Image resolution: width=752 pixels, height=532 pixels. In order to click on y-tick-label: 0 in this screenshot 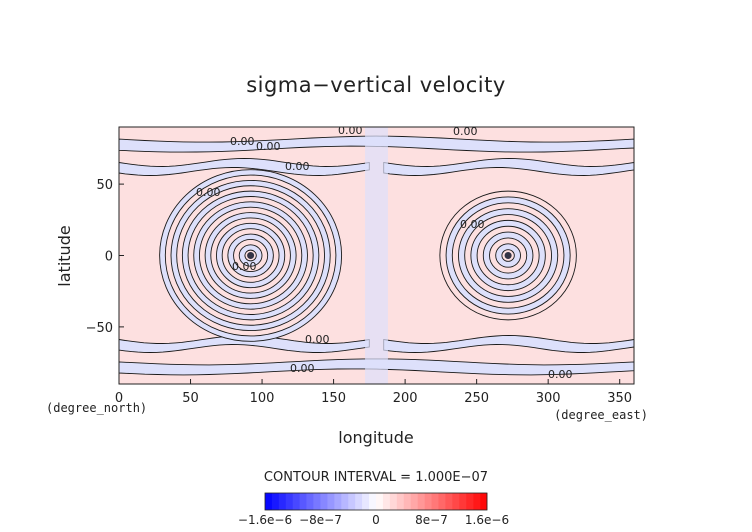, I will do `click(109, 257)`.